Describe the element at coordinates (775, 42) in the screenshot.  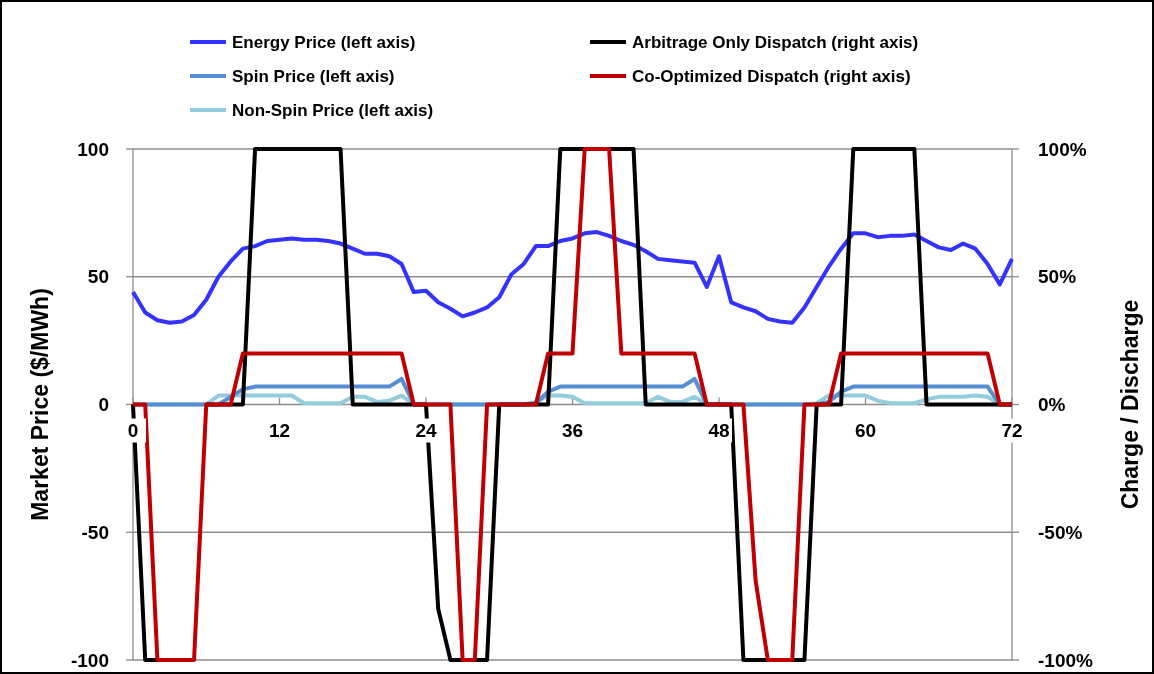
I see `legend-label: Arbitrage Only Dispatch (right axis)` at that location.